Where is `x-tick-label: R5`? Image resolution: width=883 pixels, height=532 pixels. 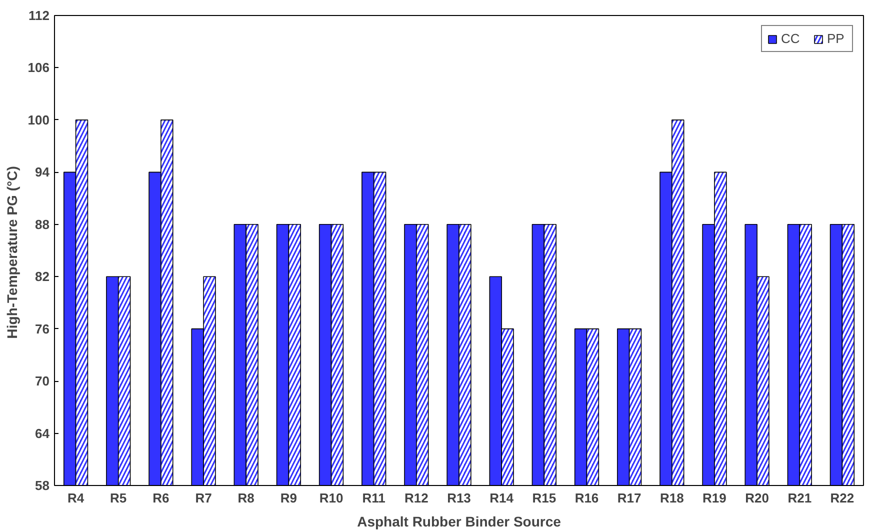
x-tick-label: R5 is located at coordinates (118, 498).